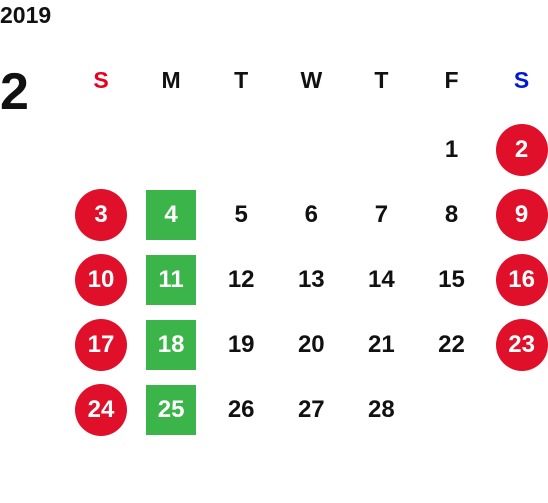 This screenshot has width=548, height=503. I want to click on day-cell: 7, so click(381, 214).